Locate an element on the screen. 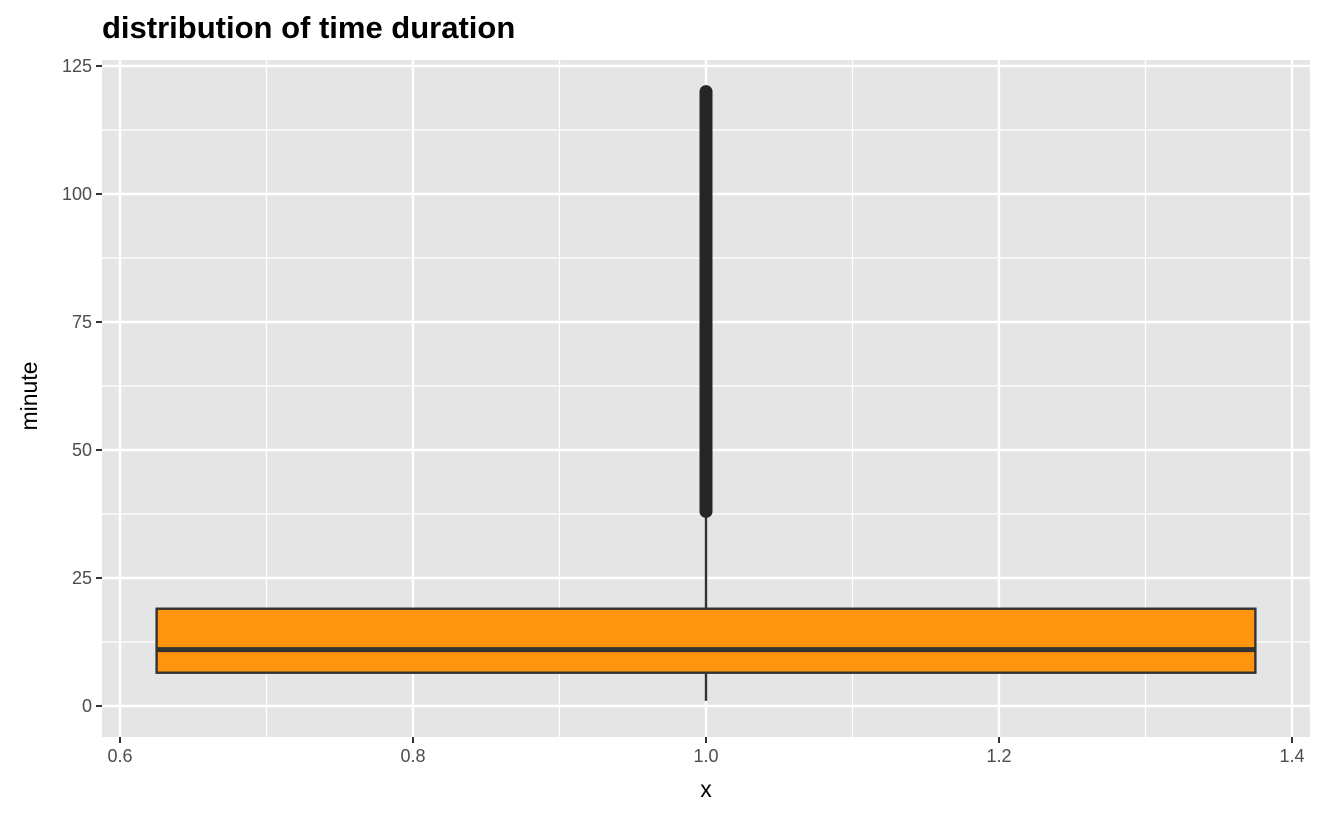  x-tick-label: 1.4 is located at coordinates (1291, 756).